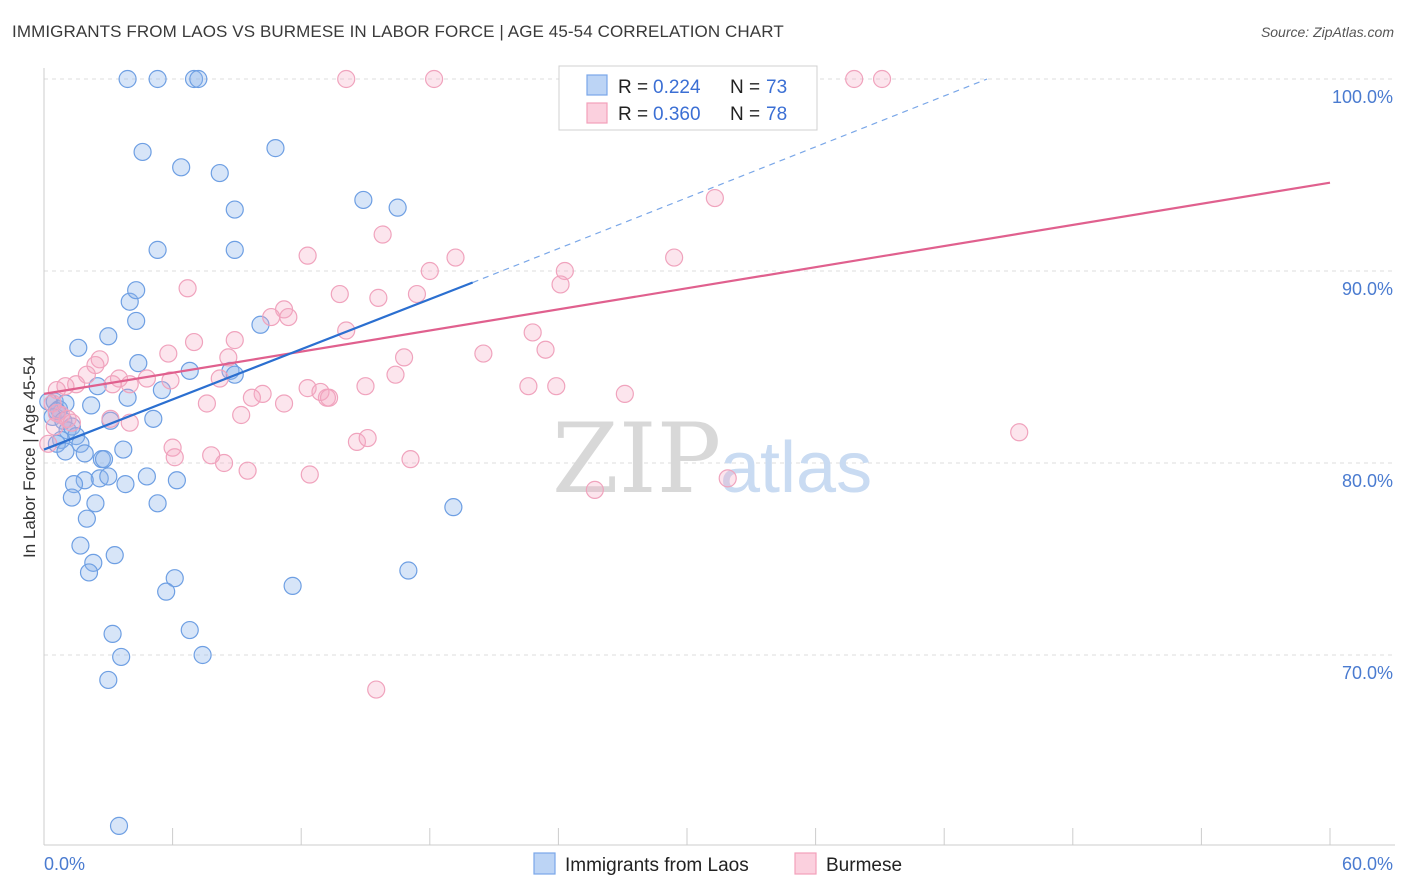 This screenshot has height=892, width=1406. Describe the element at coordinates (776, 87) in the screenshot. I see `laos-n-value: 73` at that location.